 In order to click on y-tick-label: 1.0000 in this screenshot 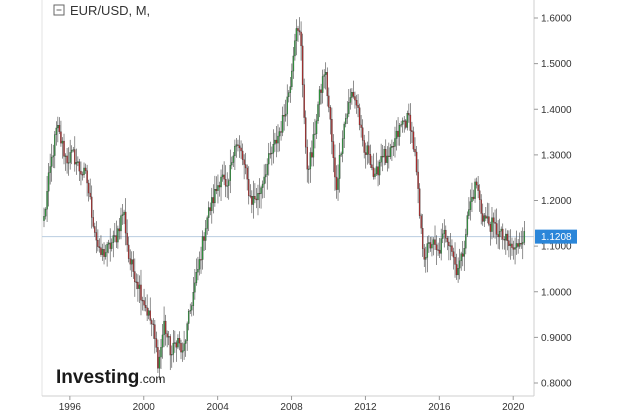, I will do `click(556, 292)`.